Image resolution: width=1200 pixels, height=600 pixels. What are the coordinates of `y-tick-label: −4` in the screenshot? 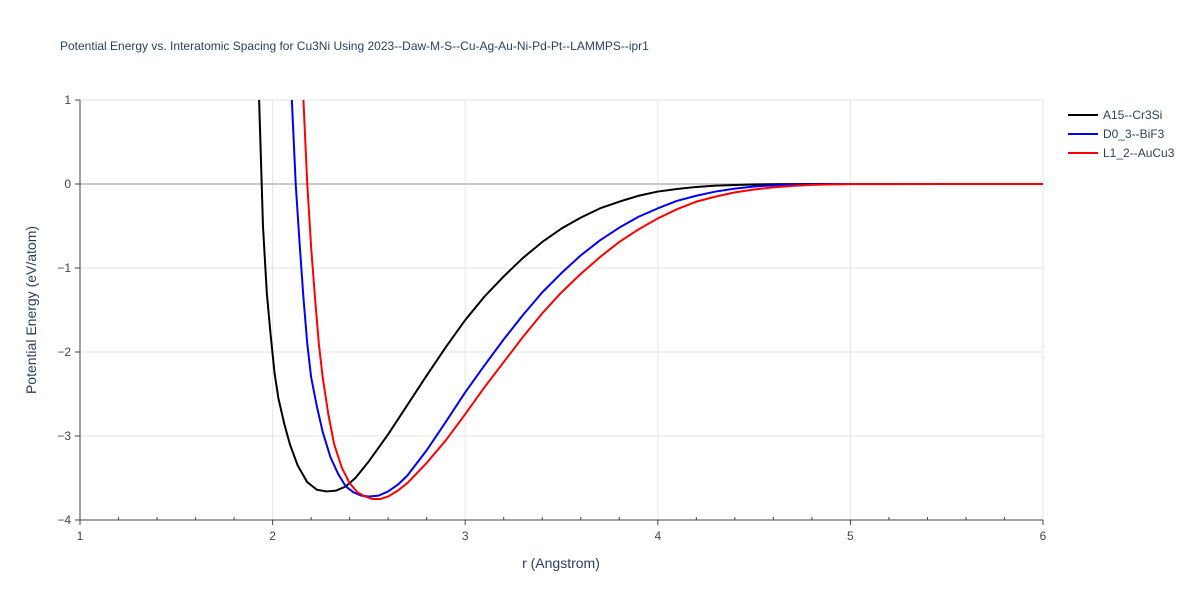 It's located at (64, 520).